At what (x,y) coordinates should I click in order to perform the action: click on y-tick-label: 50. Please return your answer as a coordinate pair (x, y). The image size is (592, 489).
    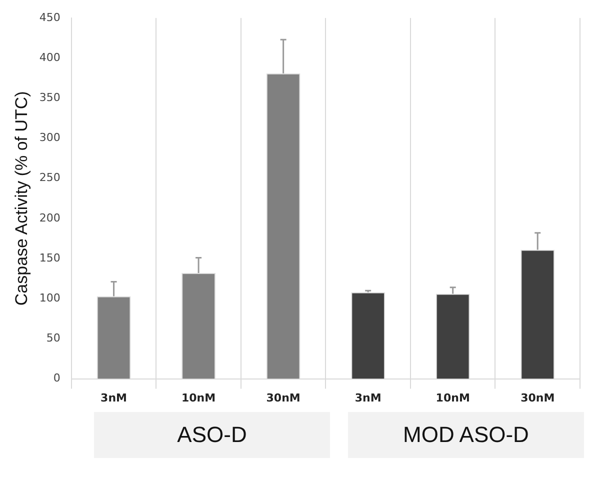
    Looking at the image, I should click on (53, 338).